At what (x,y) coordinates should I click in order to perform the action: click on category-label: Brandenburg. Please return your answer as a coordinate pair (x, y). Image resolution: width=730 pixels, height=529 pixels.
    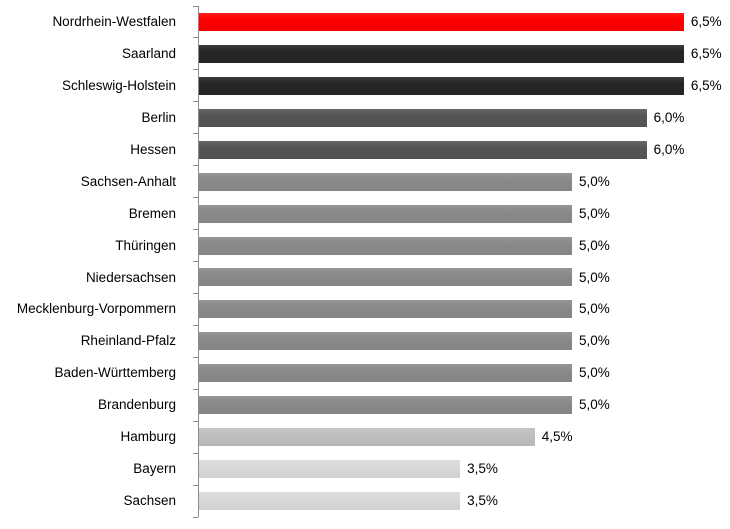
    Looking at the image, I should click on (136, 405).